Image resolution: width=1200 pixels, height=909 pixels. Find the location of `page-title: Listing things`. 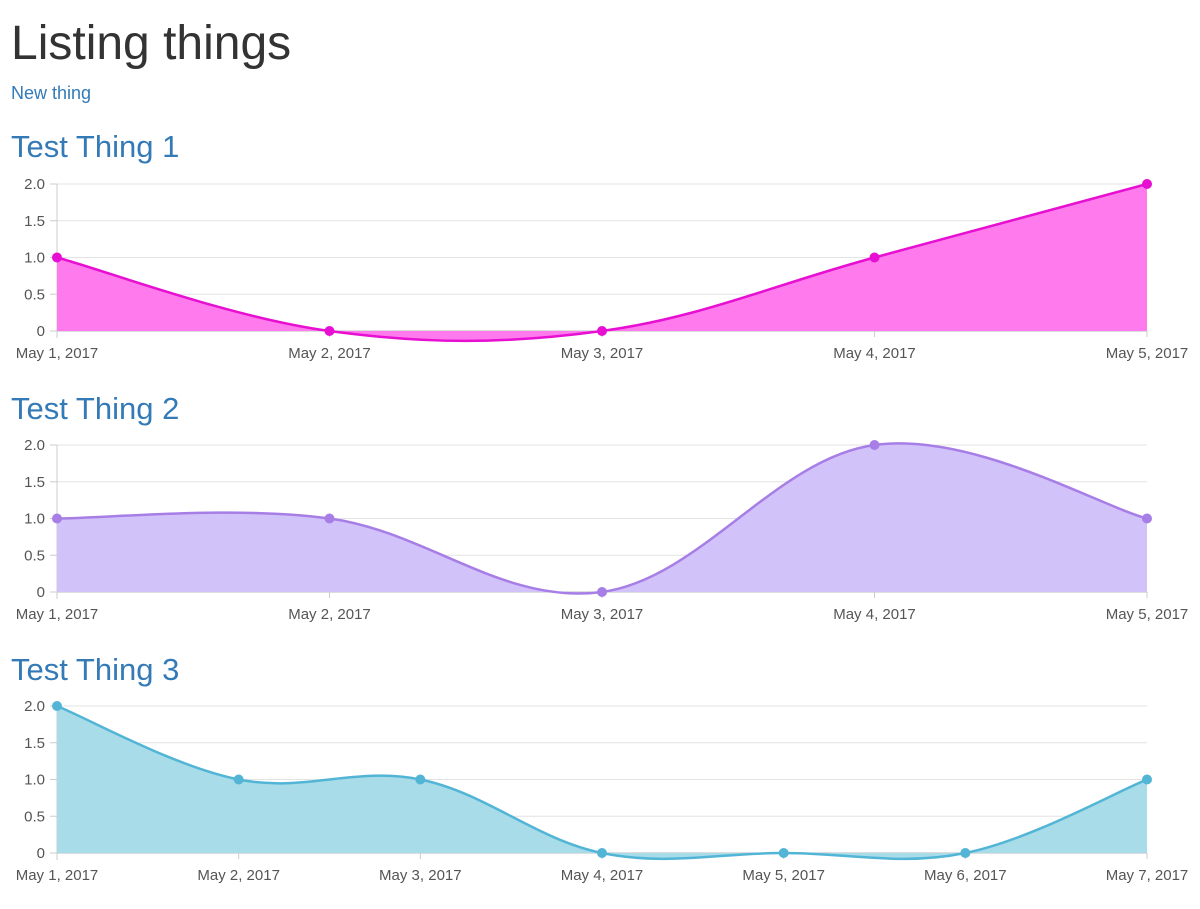

page-title: Listing things is located at coordinates (151, 43).